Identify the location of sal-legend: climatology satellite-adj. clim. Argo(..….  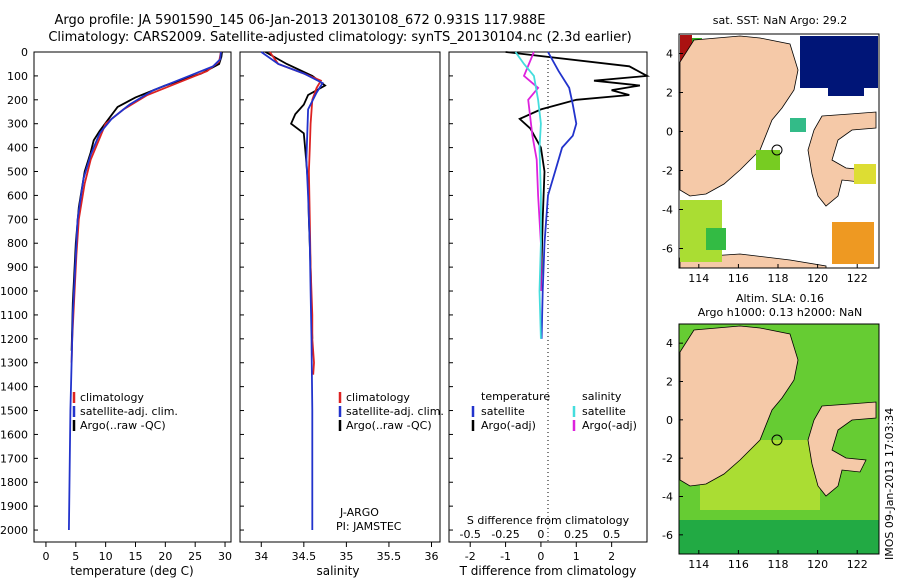
(391, 411).